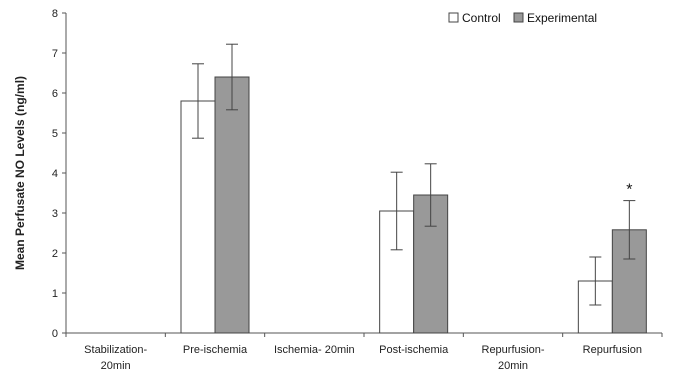 Image resolution: width=676 pixels, height=376 pixels. I want to click on x-tick-label-line: Pre-ischemia, so click(215, 350).